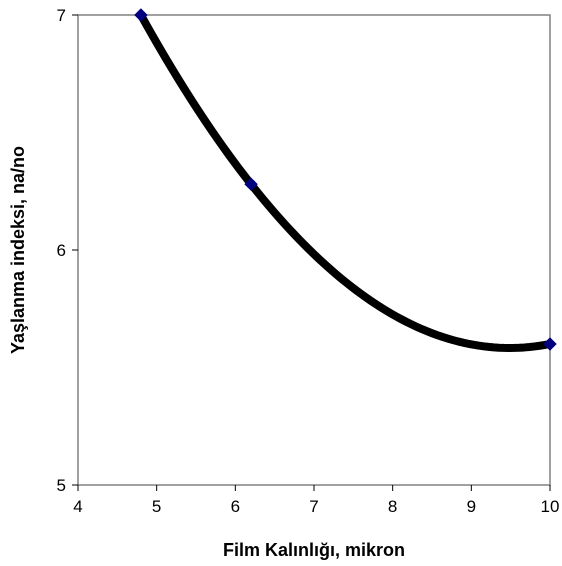 This screenshot has height=566, width=562. Describe the element at coordinates (67, 250) in the screenshot. I see `y-axis: 5 6 7` at that location.